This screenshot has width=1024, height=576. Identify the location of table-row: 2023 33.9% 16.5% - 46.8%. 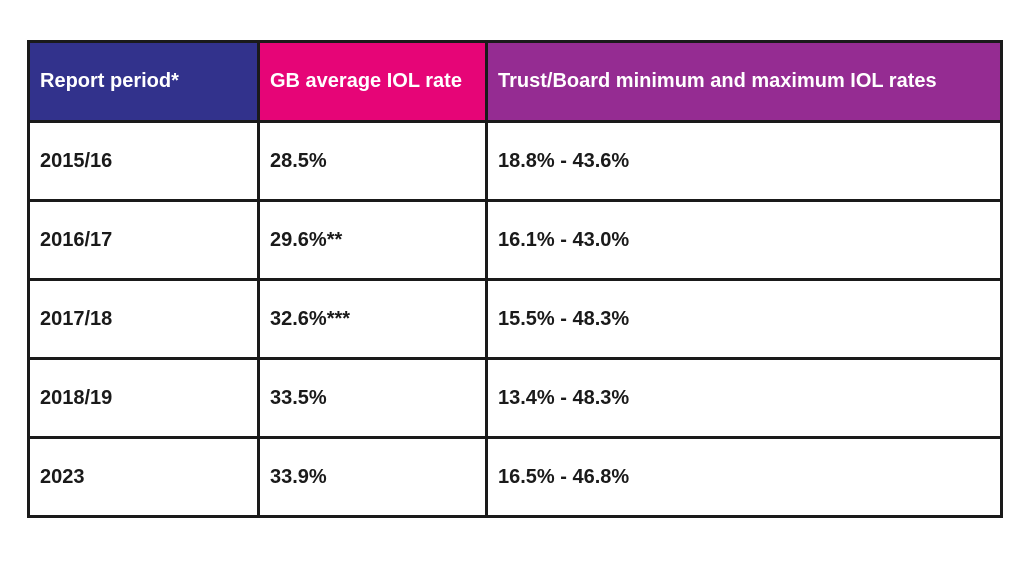
(515, 477).